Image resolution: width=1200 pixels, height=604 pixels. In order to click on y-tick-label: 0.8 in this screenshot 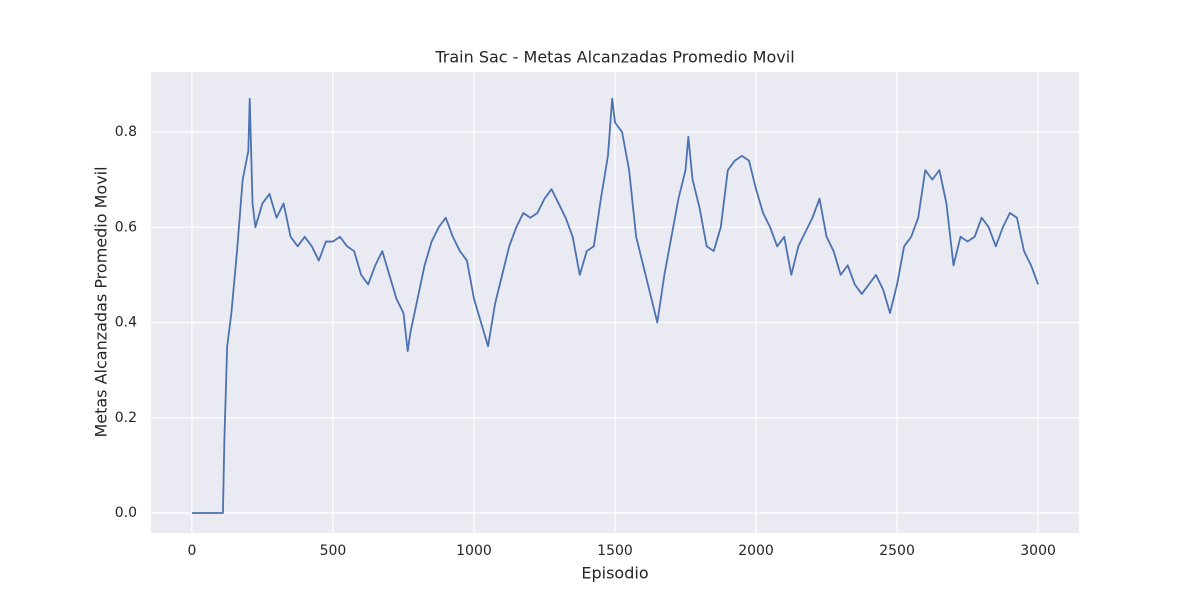, I will do `click(126, 132)`.